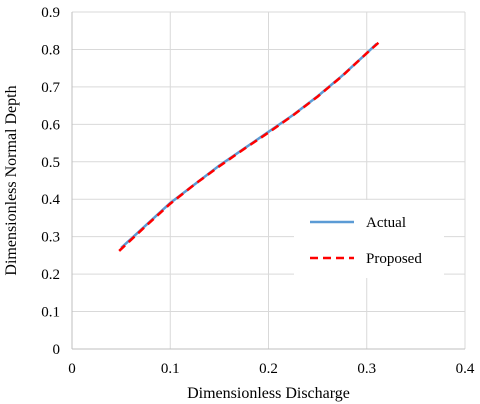 The width and height of the screenshot is (480, 404). I want to click on y-tick-label: 0.3, so click(50, 238).